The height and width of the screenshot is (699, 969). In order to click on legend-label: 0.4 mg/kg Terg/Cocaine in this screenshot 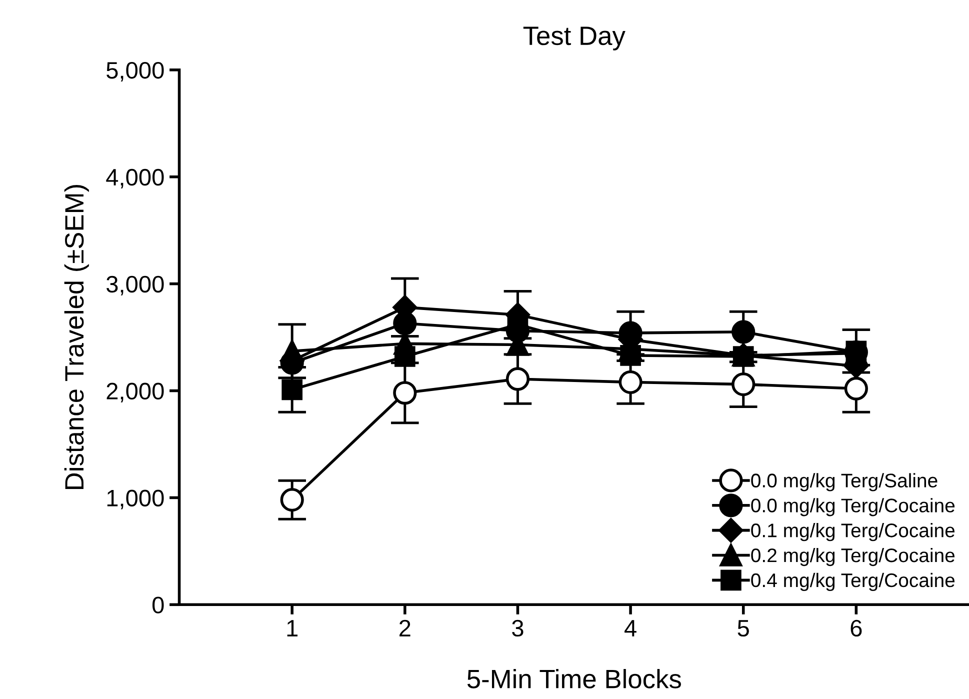, I will do `click(853, 582)`.